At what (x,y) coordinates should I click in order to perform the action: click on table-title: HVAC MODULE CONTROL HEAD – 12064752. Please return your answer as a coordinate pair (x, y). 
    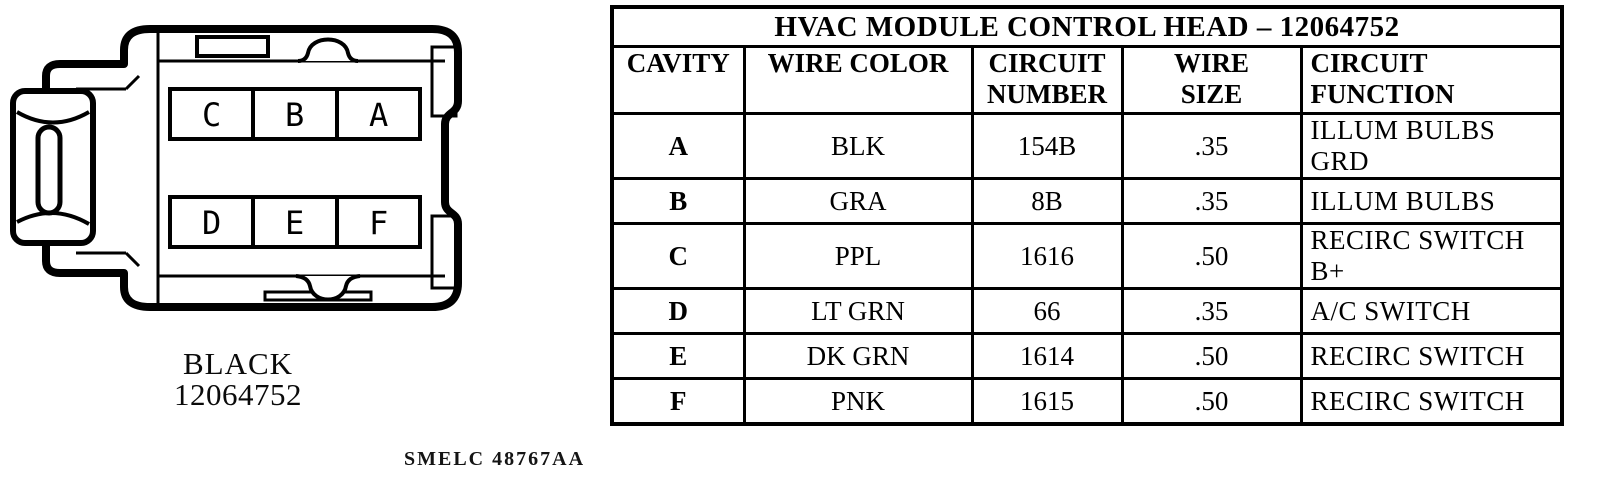
    Looking at the image, I should click on (1087, 26).